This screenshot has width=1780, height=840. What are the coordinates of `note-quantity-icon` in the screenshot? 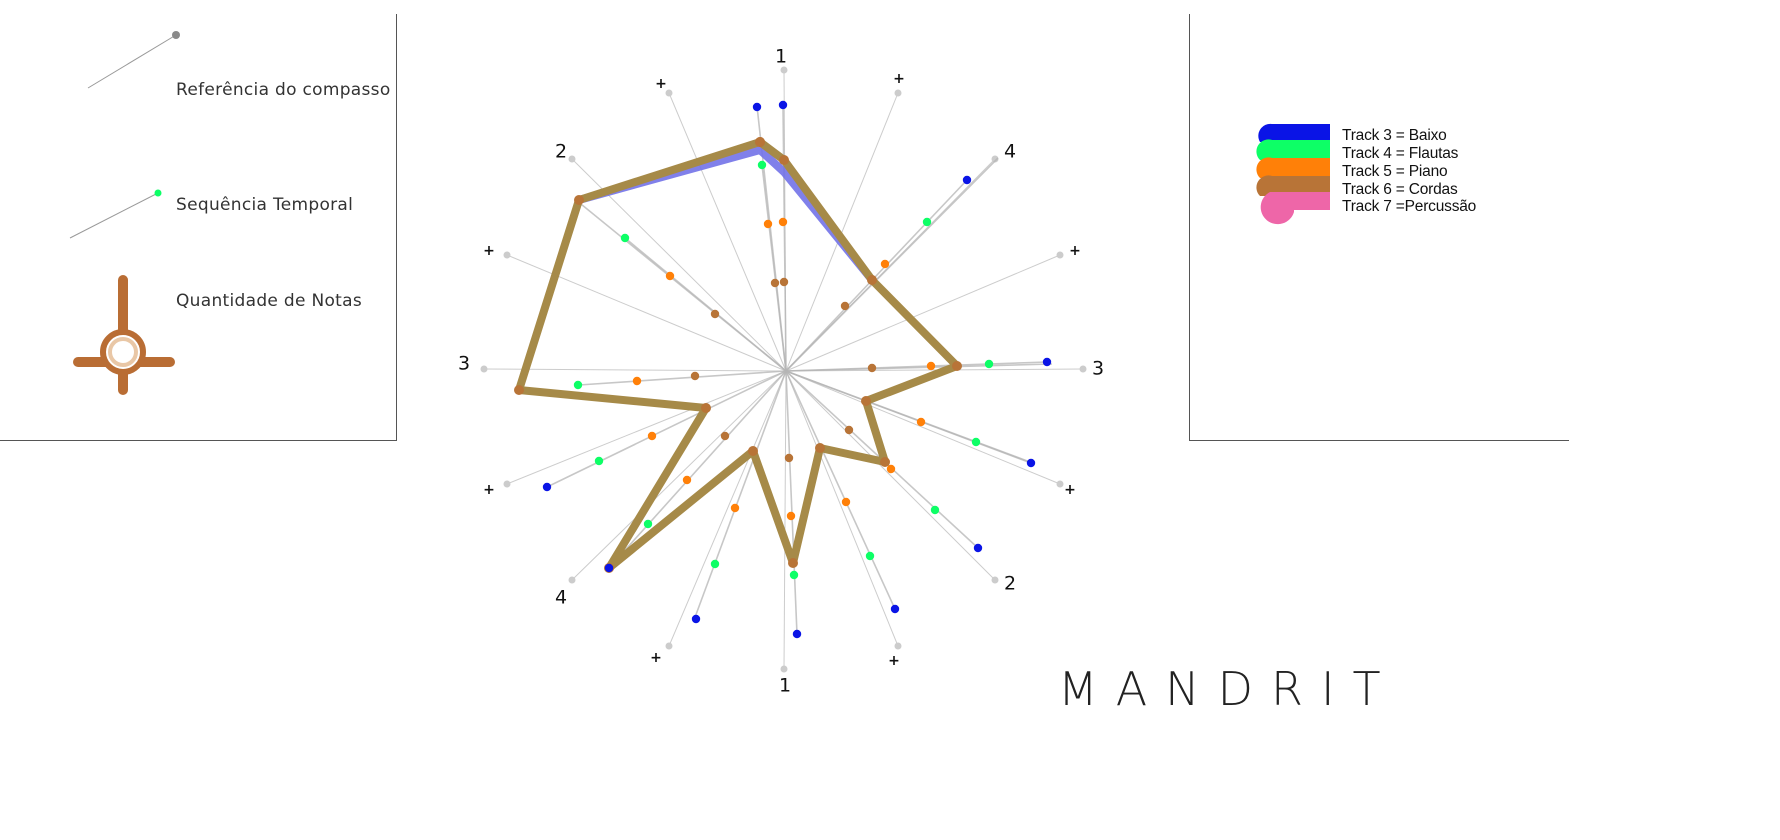 It's located at (124, 335).